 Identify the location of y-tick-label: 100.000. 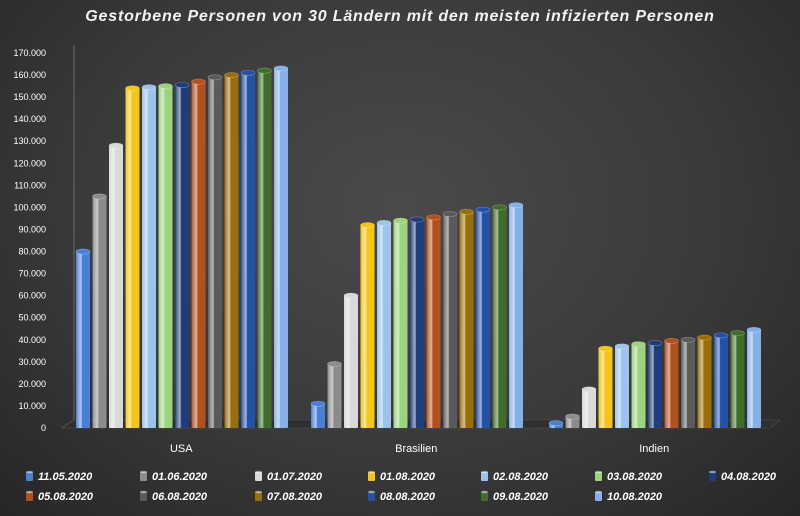
(29, 207).